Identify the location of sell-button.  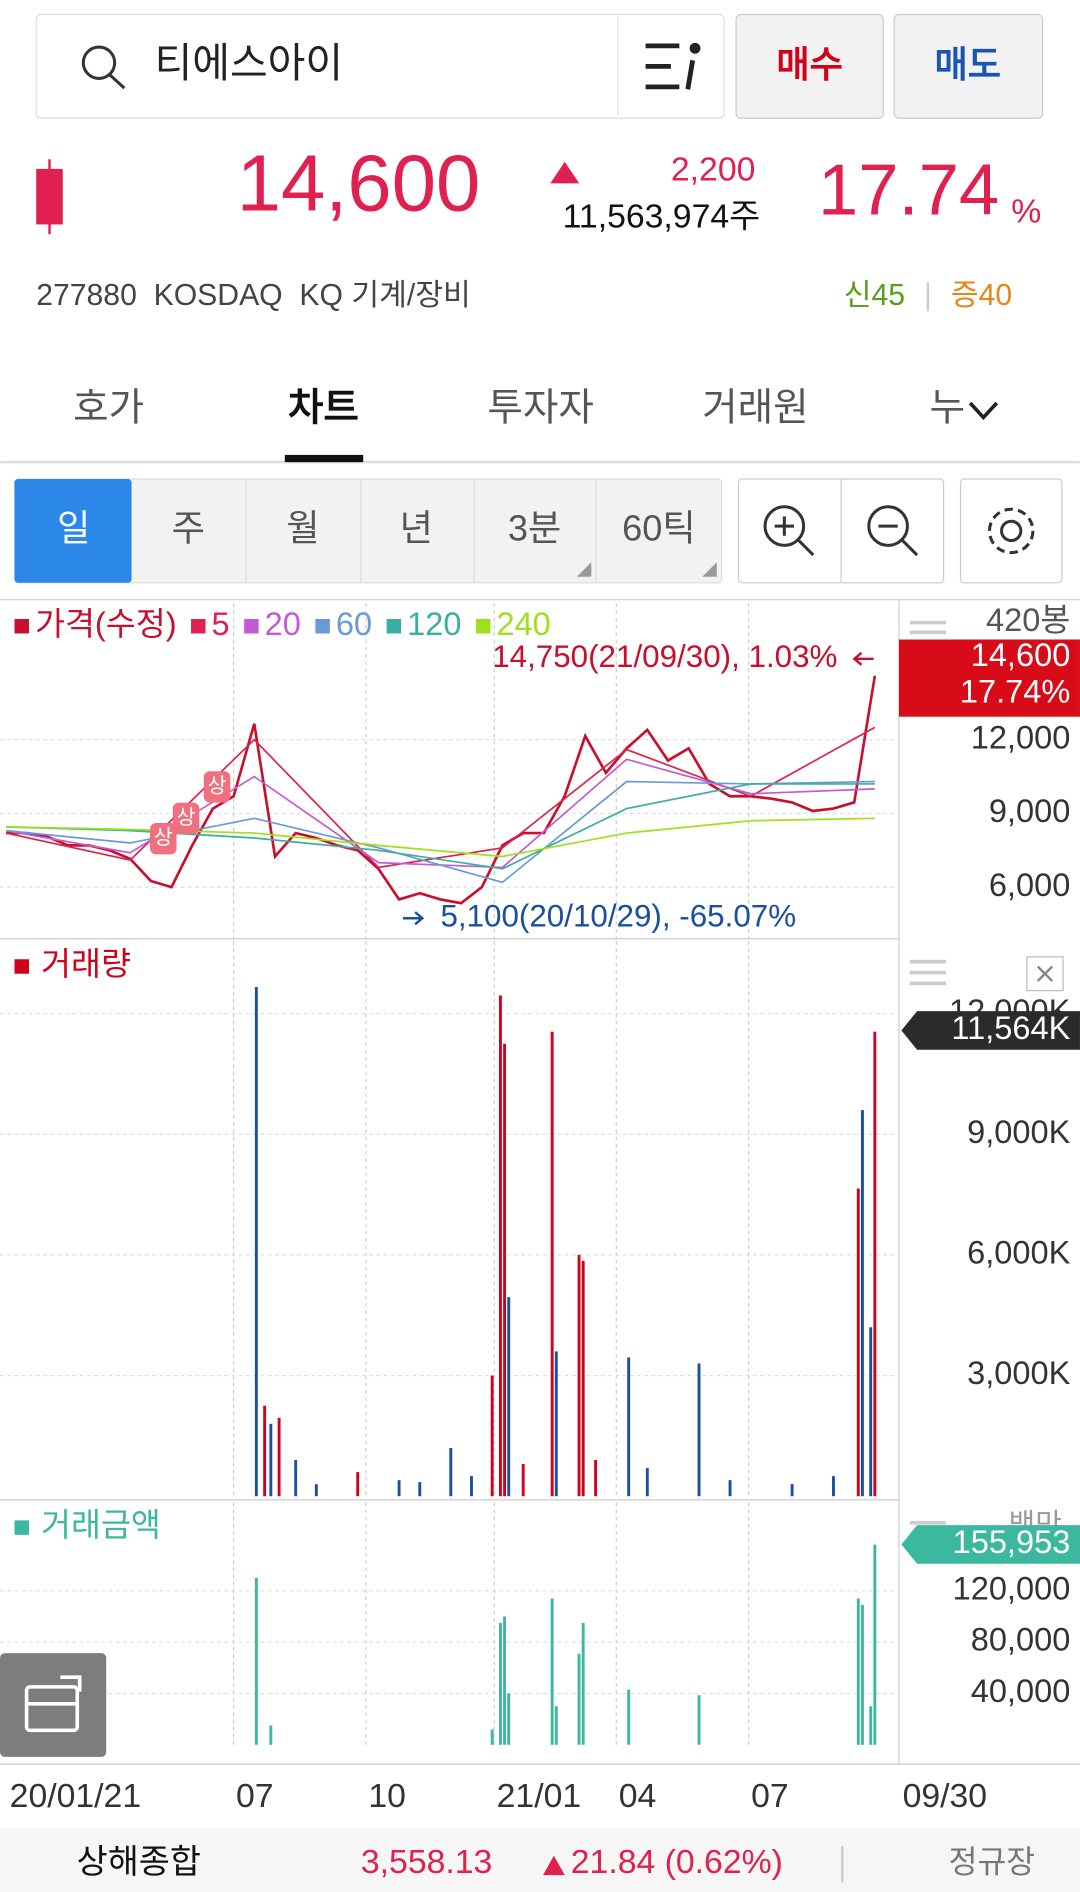
(968, 66).